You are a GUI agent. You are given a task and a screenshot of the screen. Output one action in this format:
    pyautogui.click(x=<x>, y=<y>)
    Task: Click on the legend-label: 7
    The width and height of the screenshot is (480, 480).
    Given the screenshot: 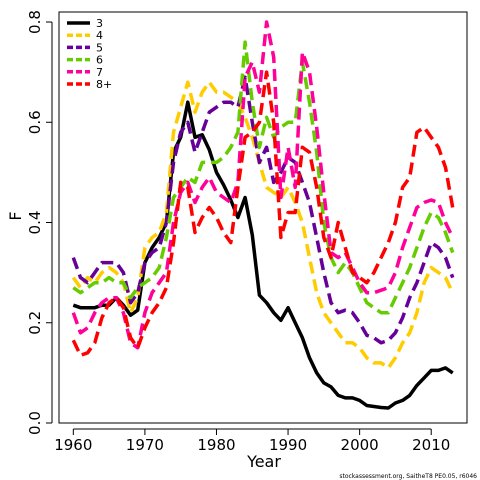 What is the action you would take?
    pyautogui.click(x=99, y=72)
    